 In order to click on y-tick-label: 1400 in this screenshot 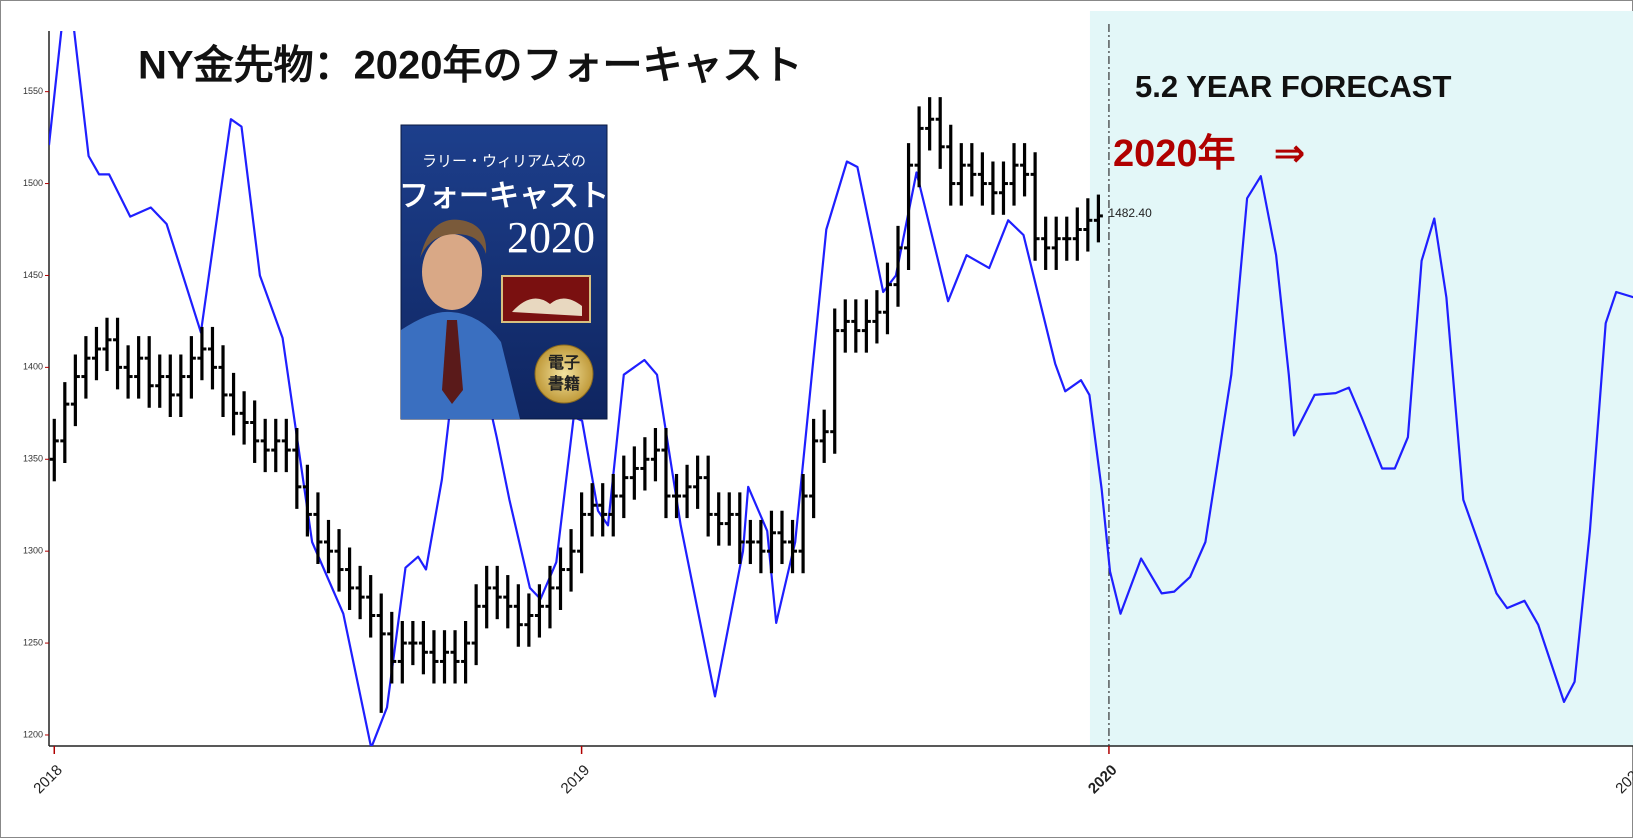, I will do `click(33, 367)`.